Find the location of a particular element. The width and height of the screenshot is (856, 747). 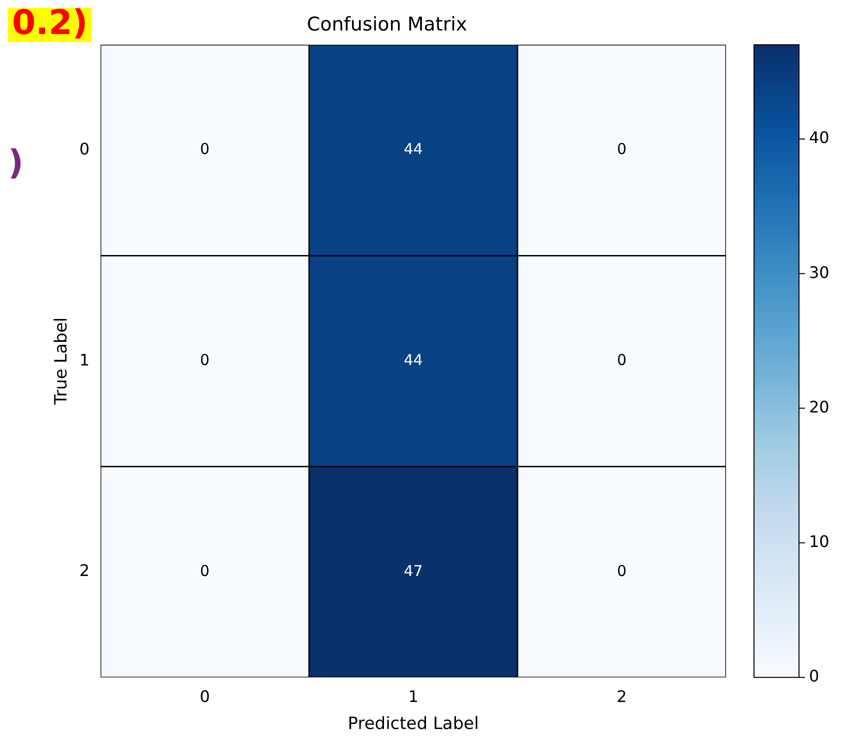

x-tick-label: 1 is located at coordinates (413, 696).